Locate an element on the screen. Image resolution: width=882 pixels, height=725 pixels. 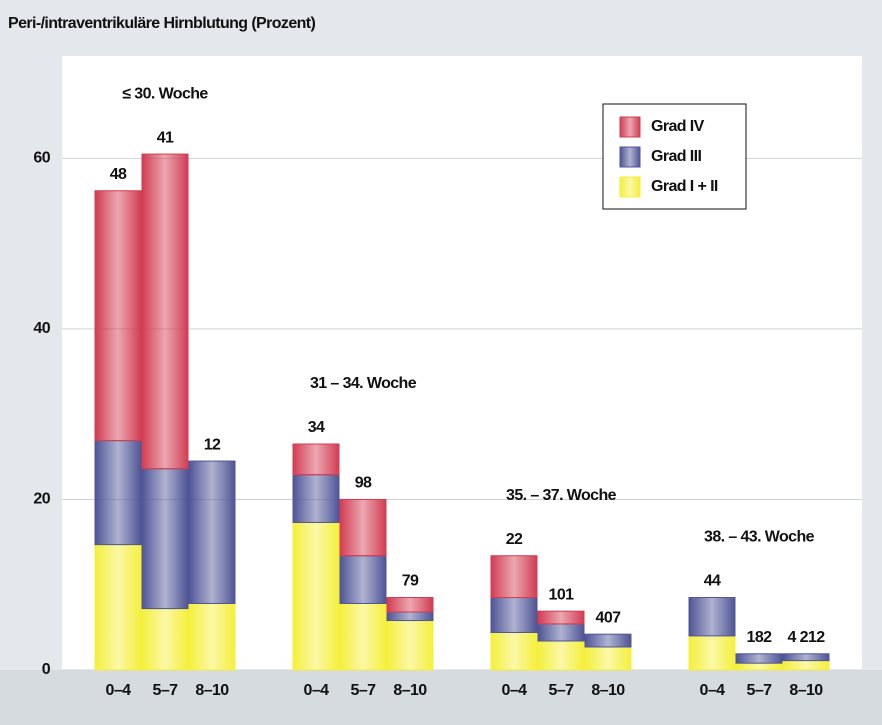
bar-label: 34 is located at coordinates (316, 427).